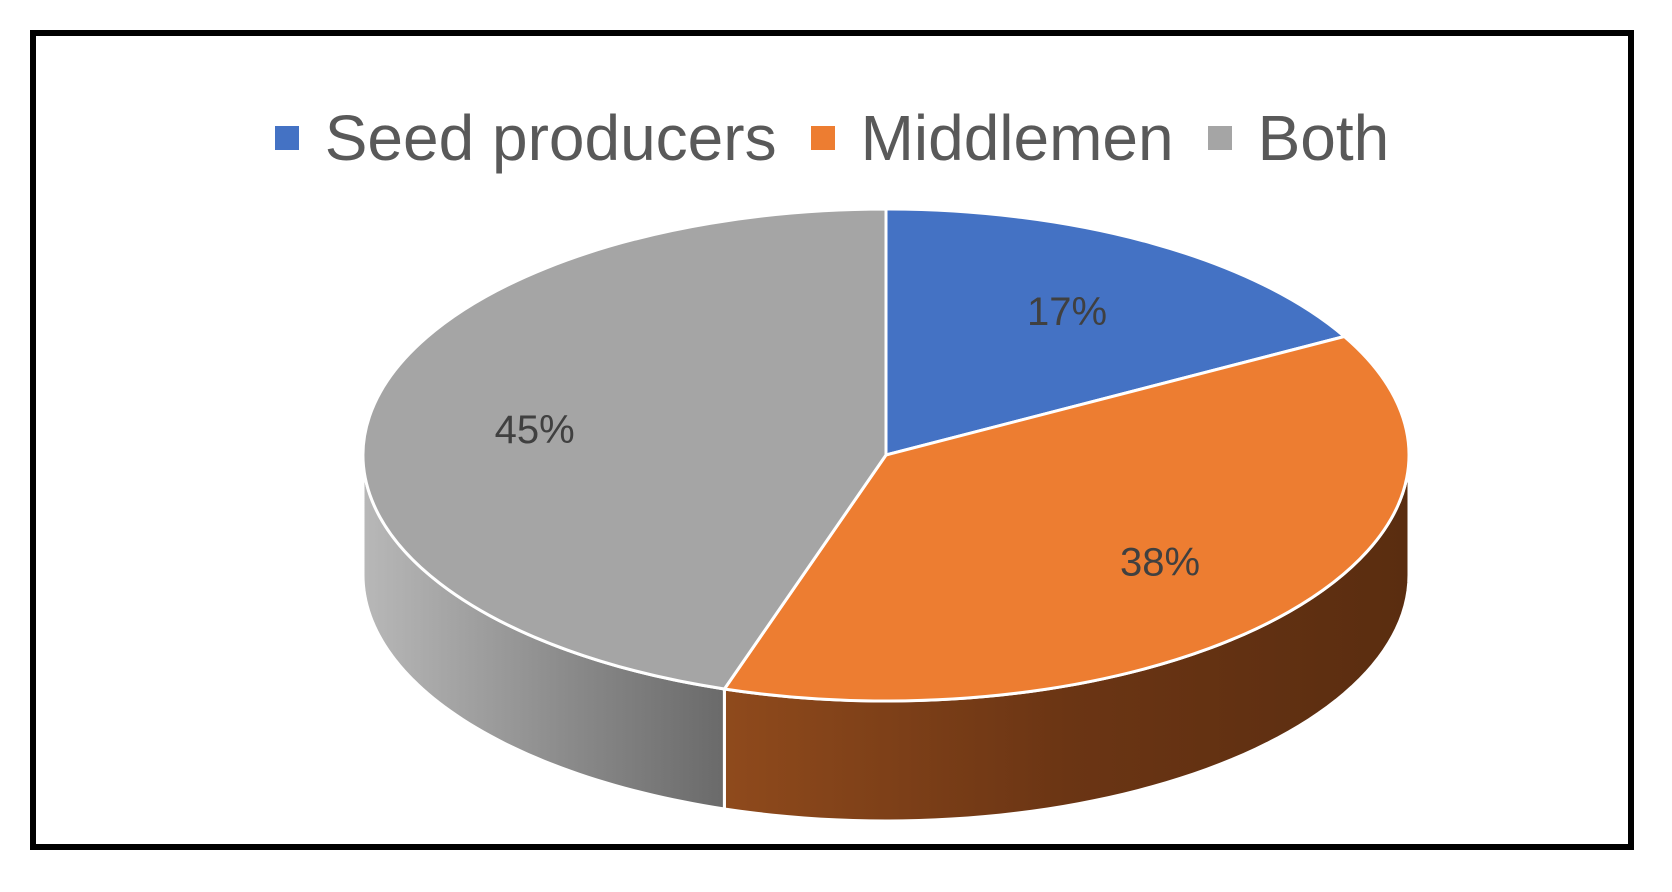 The image size is (1672, 892). Describe the element at coordinates (1067, 312) in the screenshot. I see `data-label-seed-producers: 17%` at that location.